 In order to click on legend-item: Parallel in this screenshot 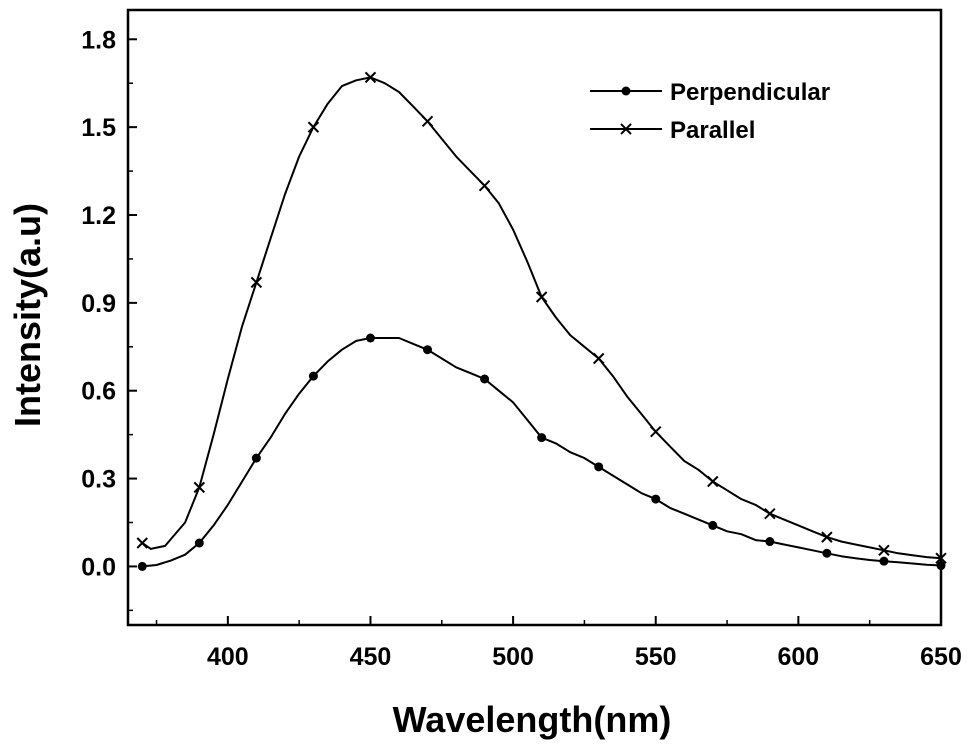, I will do `click(672, 130)`.